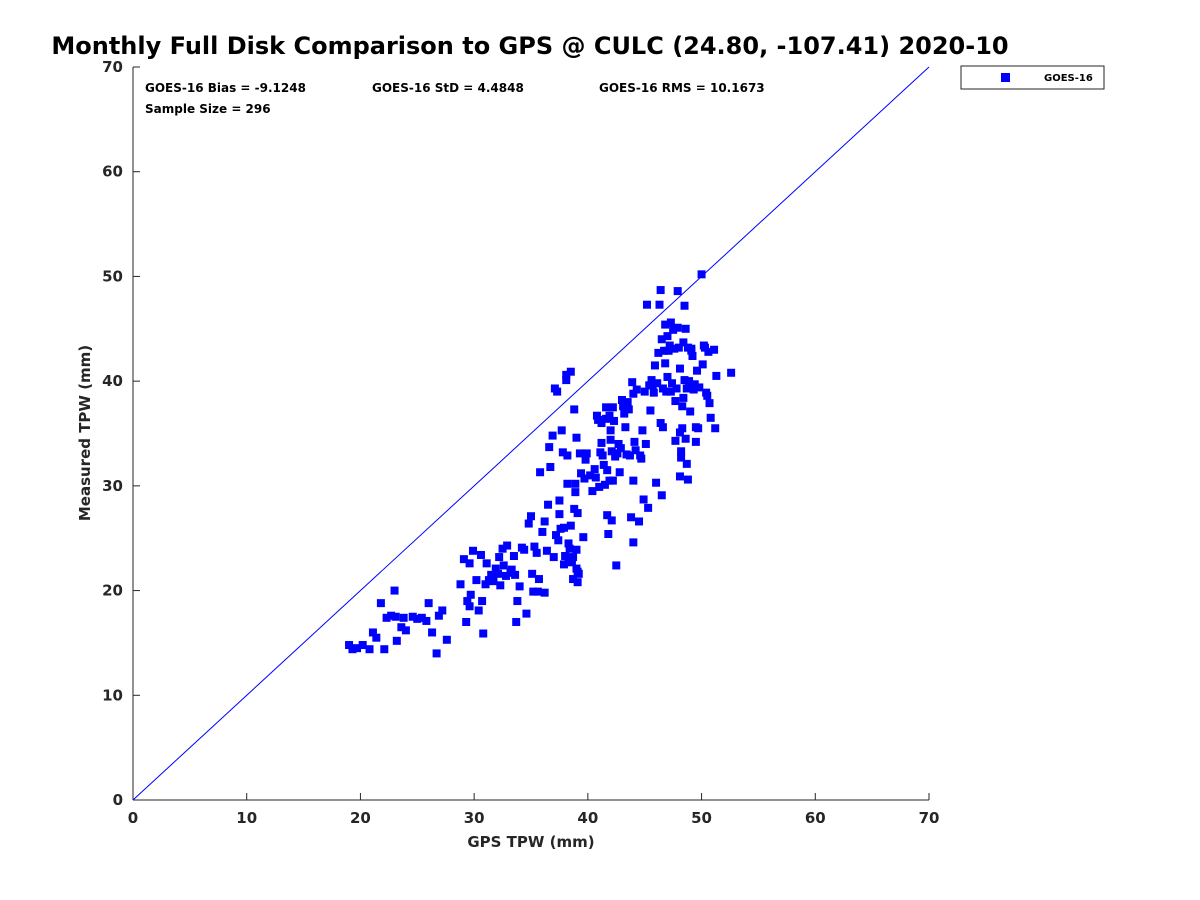 Image resolution: width=1200 pixels, height=900 pixels. Describe the element at coordinates (448, 88) in the screenshot. I see `std-annotation: GOES-16 StD = 4.4848` at that location.